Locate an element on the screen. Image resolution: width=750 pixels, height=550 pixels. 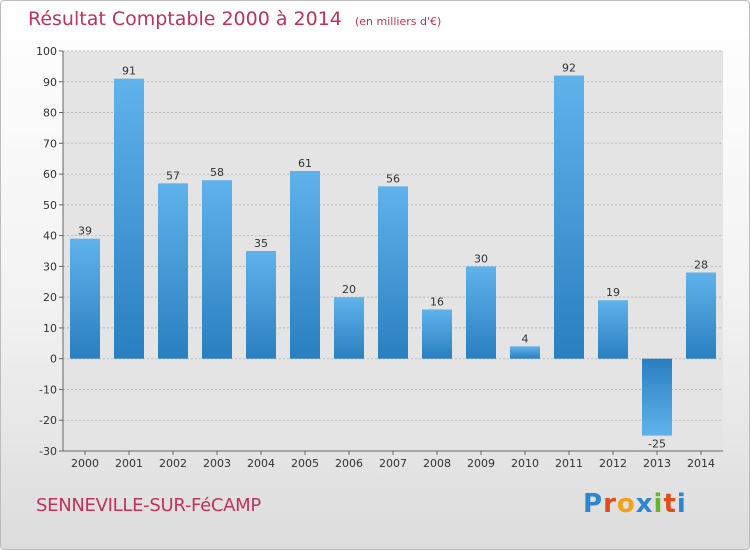
y-tick-label: -10 is located at coordinates (48, 389).